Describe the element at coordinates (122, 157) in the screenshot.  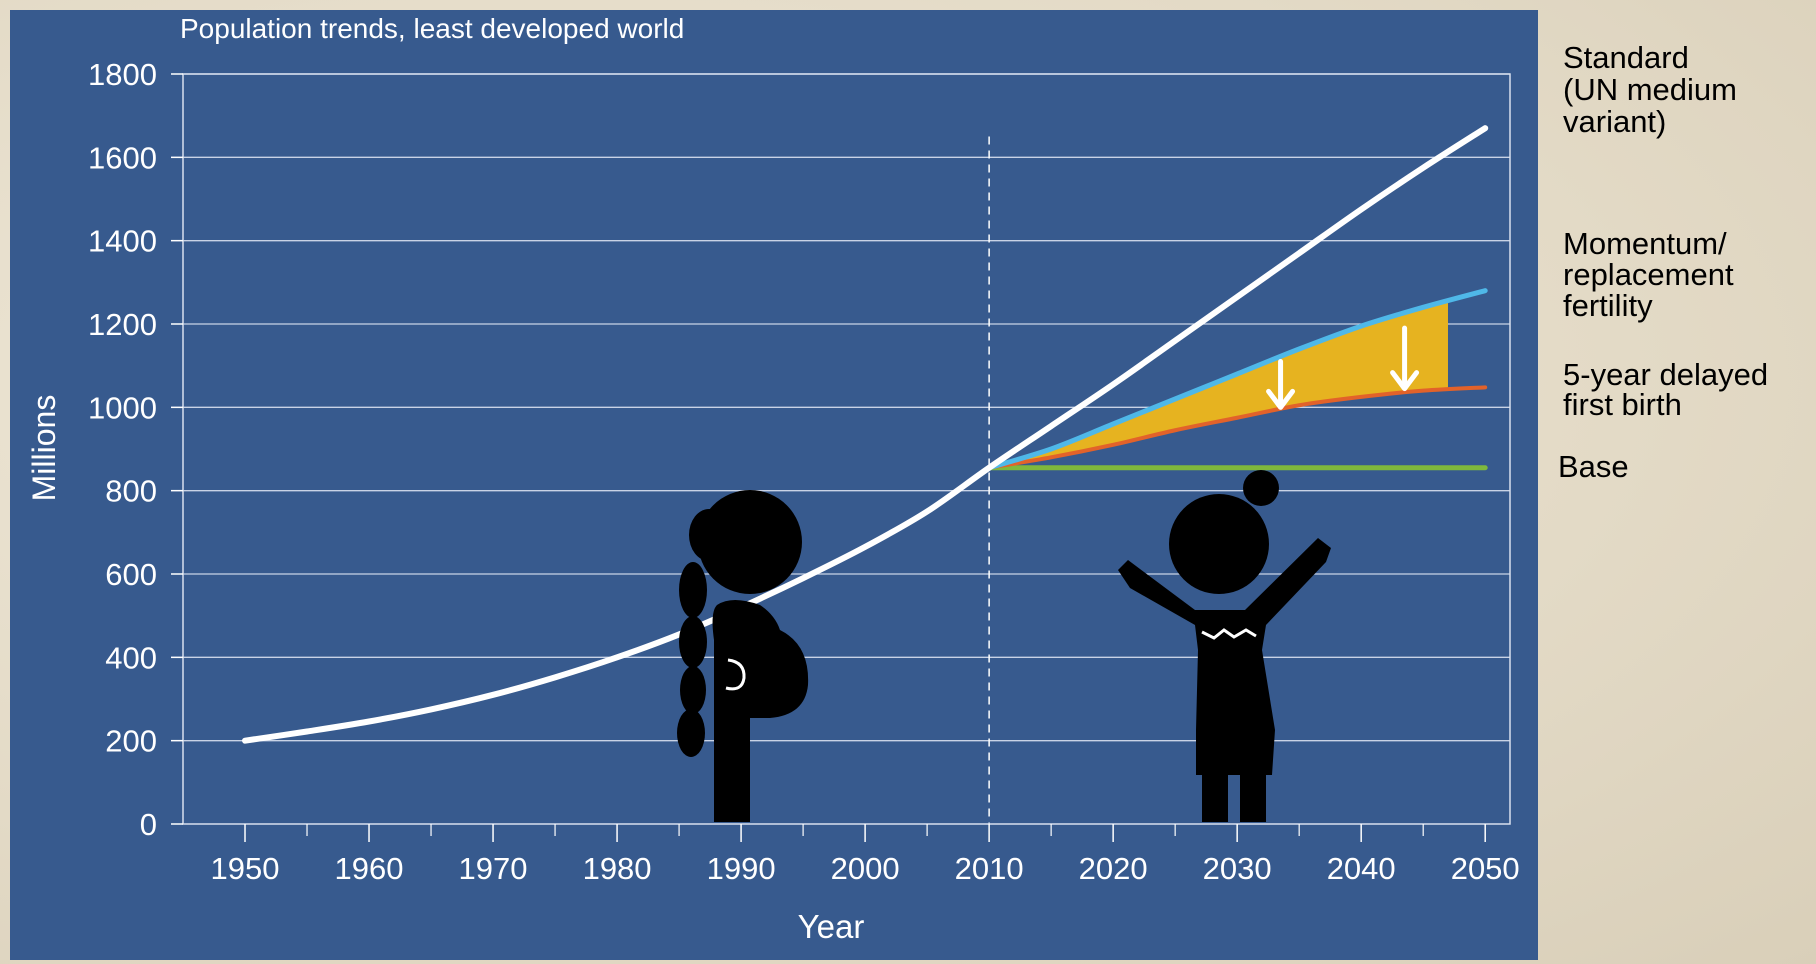
I see `y-tick-label: 1600` at that location.